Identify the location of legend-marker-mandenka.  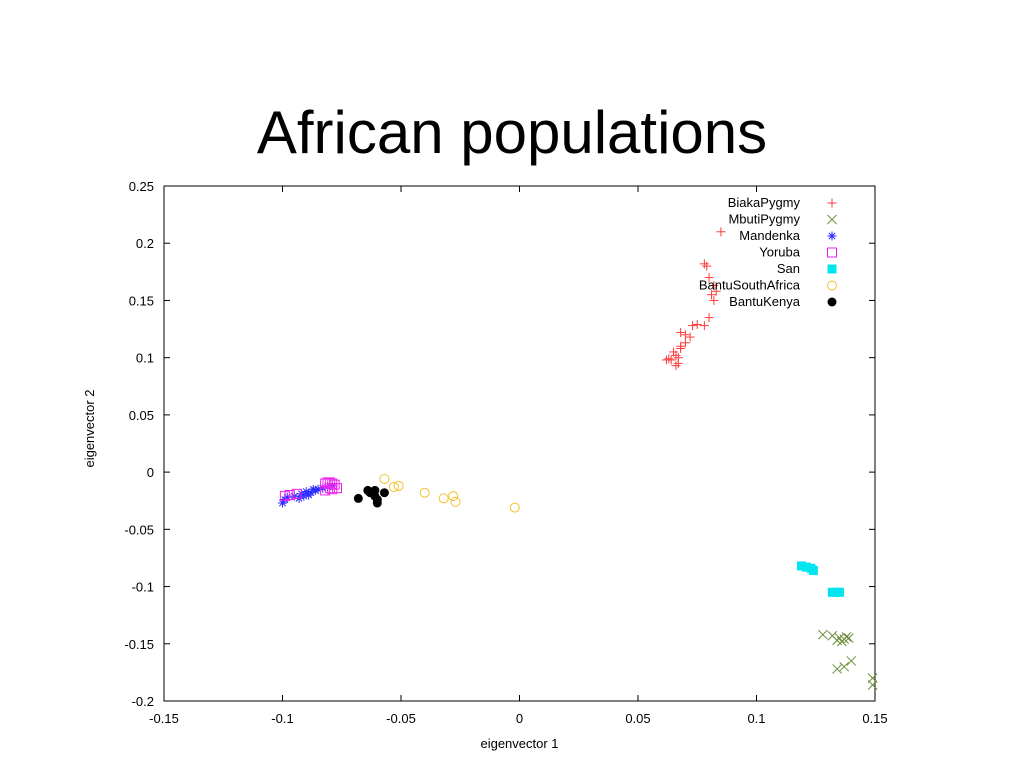
(832, 236).